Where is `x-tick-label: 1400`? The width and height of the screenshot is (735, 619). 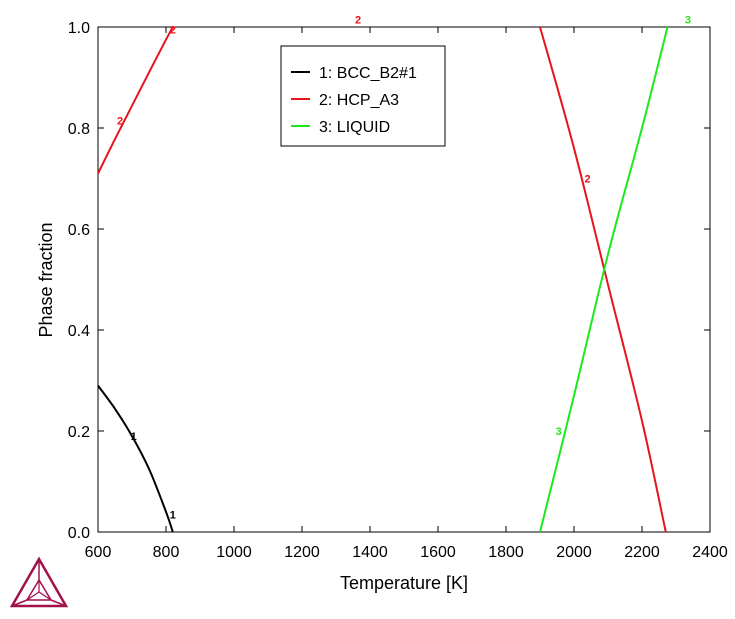
x-tick-label: 1400 is located at coordinates (370, 552).